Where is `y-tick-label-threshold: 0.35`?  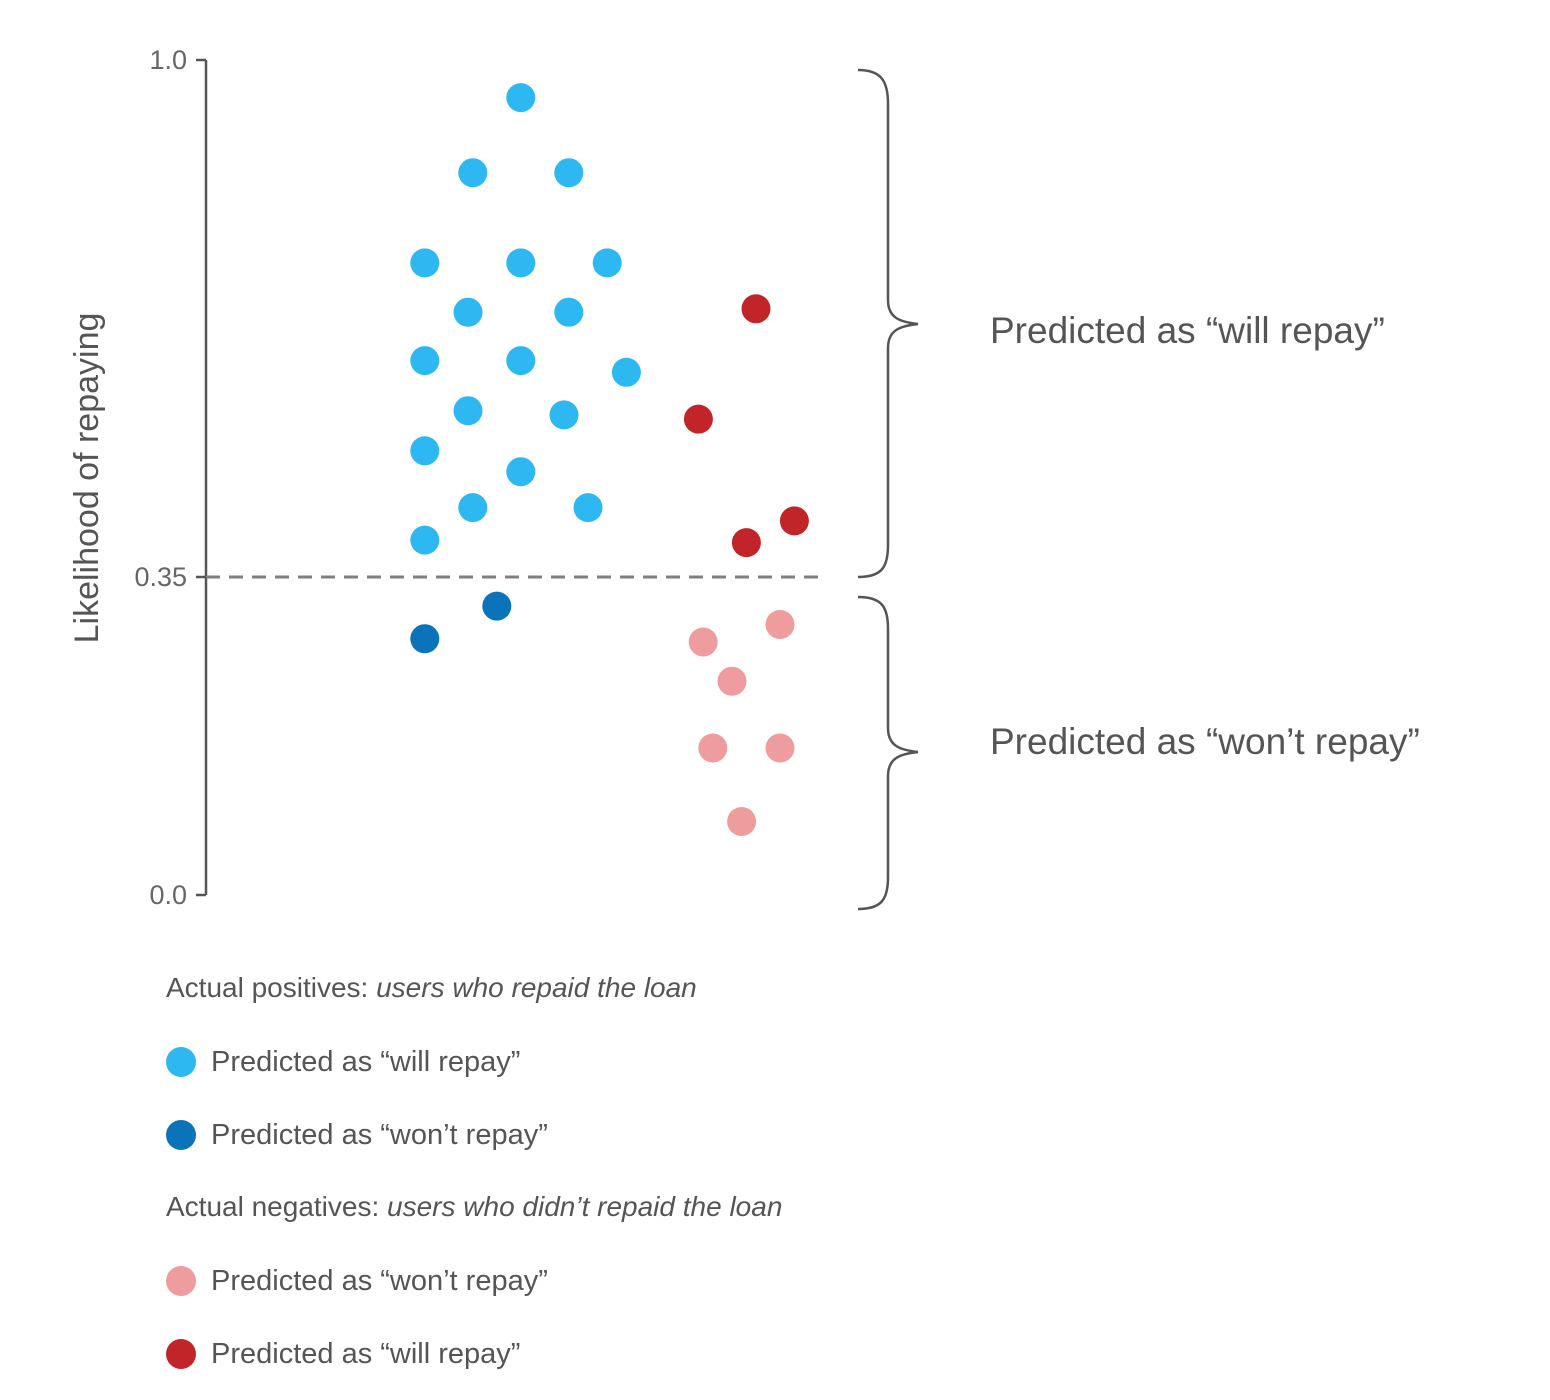
y-tick-label-threshold: 0.35 is located at coordinates (160, 577).